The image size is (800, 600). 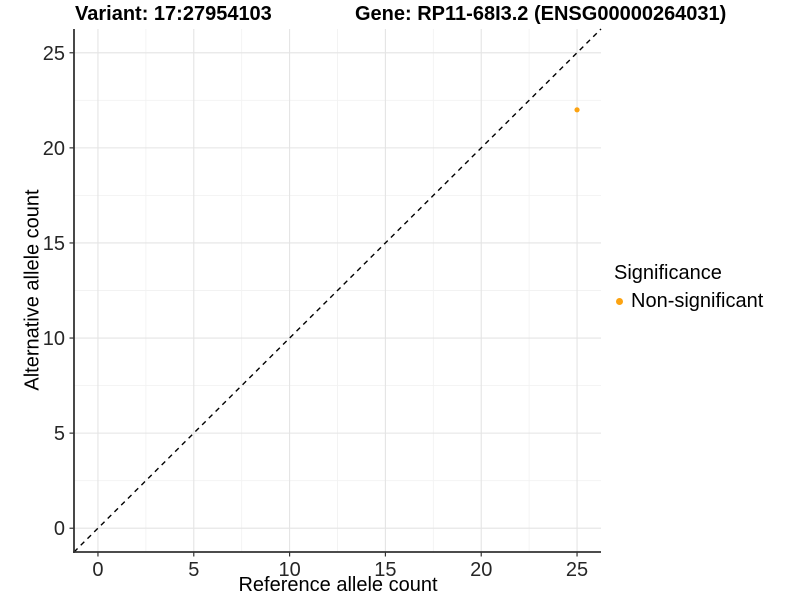 What do you see at coordinates (697, 301) in the screenshot?
I see `legend-item-label: Non-significant` at bounding box center [697, 301].